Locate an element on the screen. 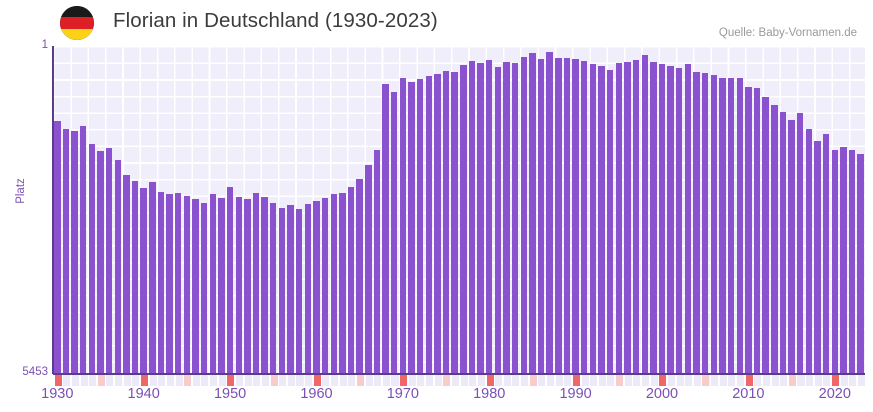  x-axis-tick-strip is located at coordinates (459, 380).